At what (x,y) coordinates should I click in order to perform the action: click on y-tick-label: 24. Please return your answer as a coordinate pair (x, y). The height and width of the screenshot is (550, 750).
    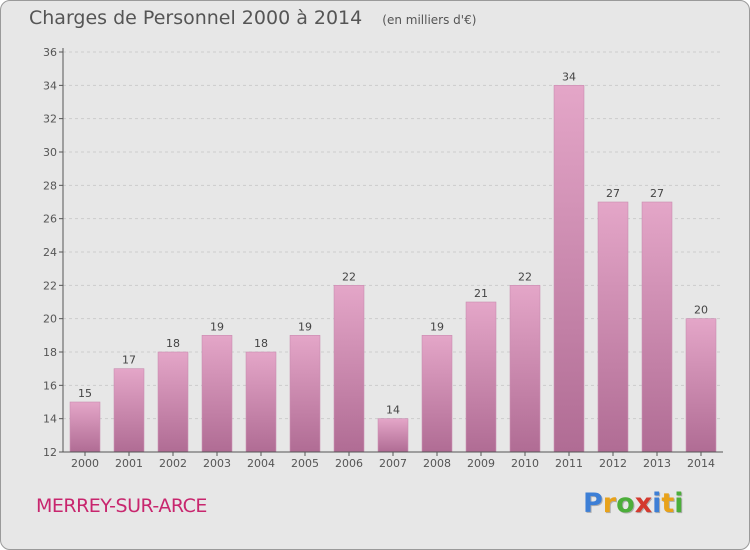
    Looking at the image, I should click on (50, 252).